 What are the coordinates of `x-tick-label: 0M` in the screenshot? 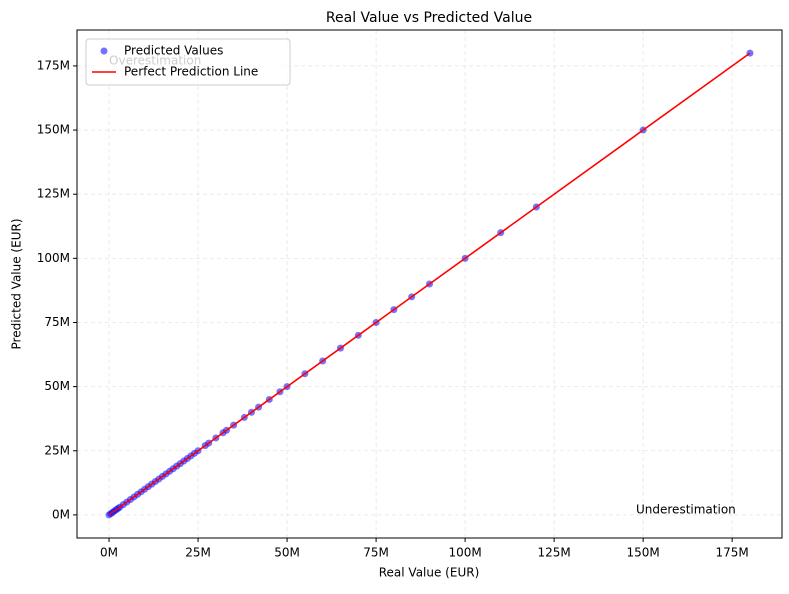 It's located at (109, 553).